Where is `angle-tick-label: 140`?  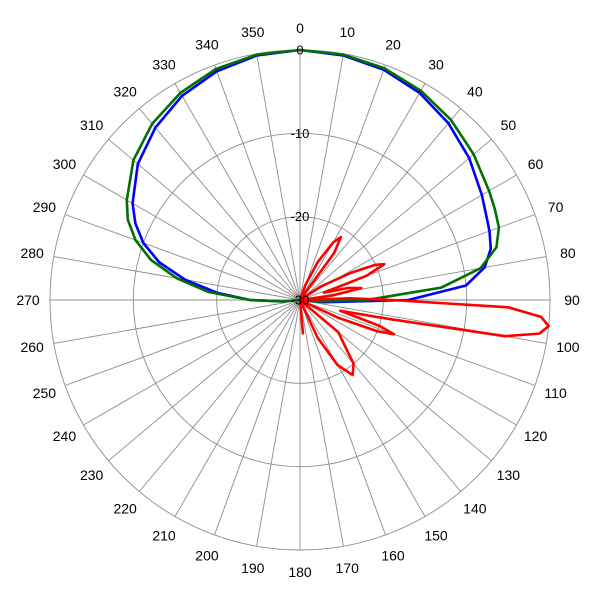
angle-tick-label: 140 is located at coordinates (475, 508).